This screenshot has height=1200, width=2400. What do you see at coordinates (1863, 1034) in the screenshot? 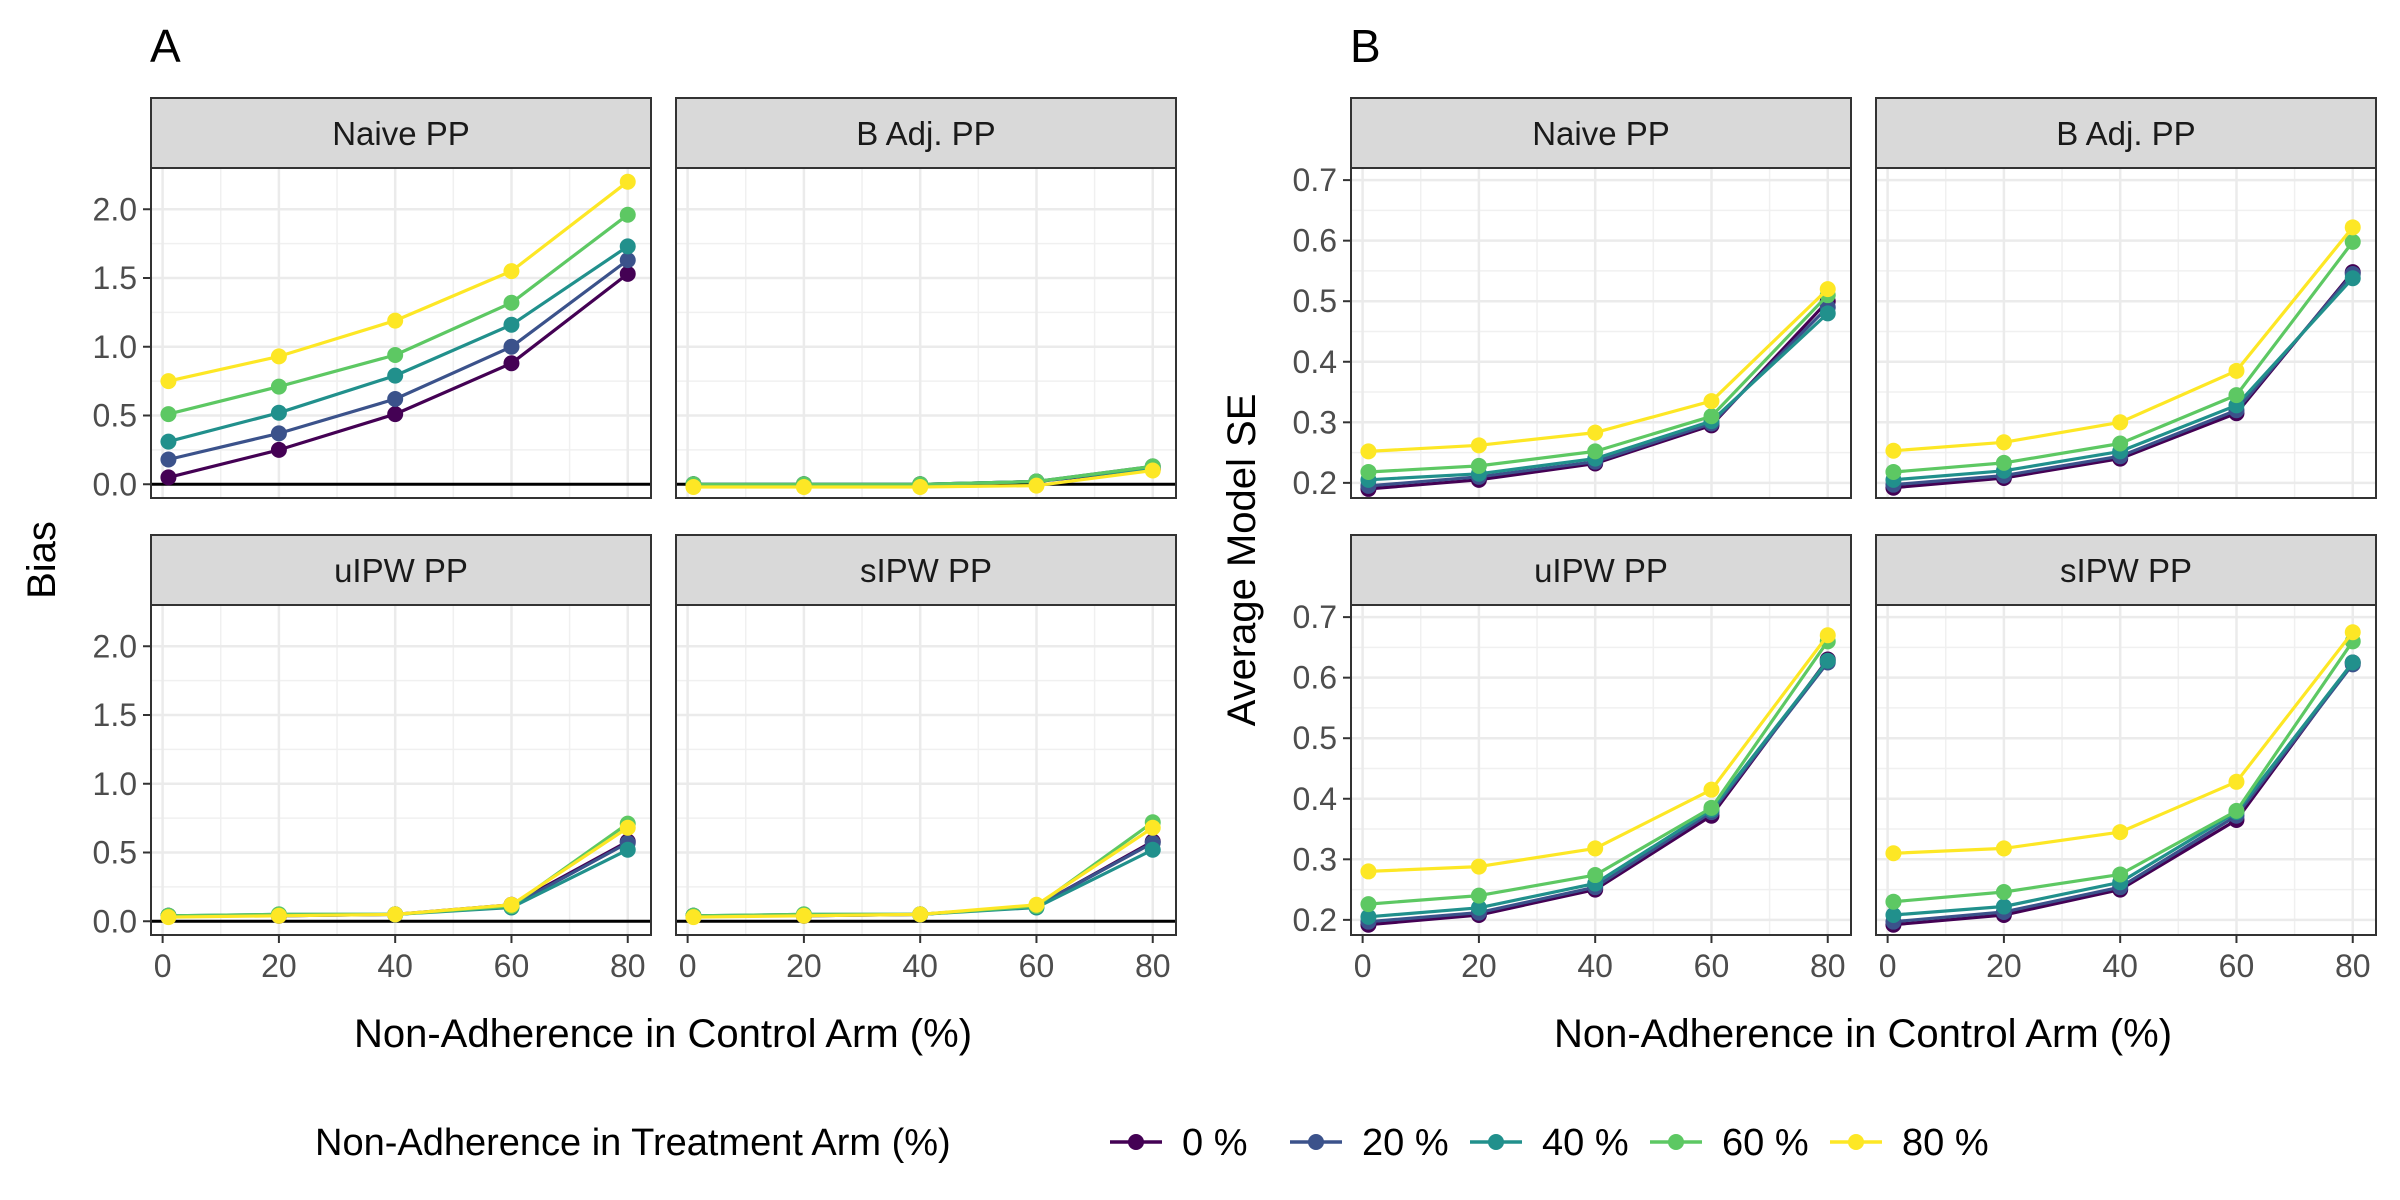
I see `panel-b-x-axis-title: Non-Adherence in Control Arm (%)` at bounding box center [1863, 1034].